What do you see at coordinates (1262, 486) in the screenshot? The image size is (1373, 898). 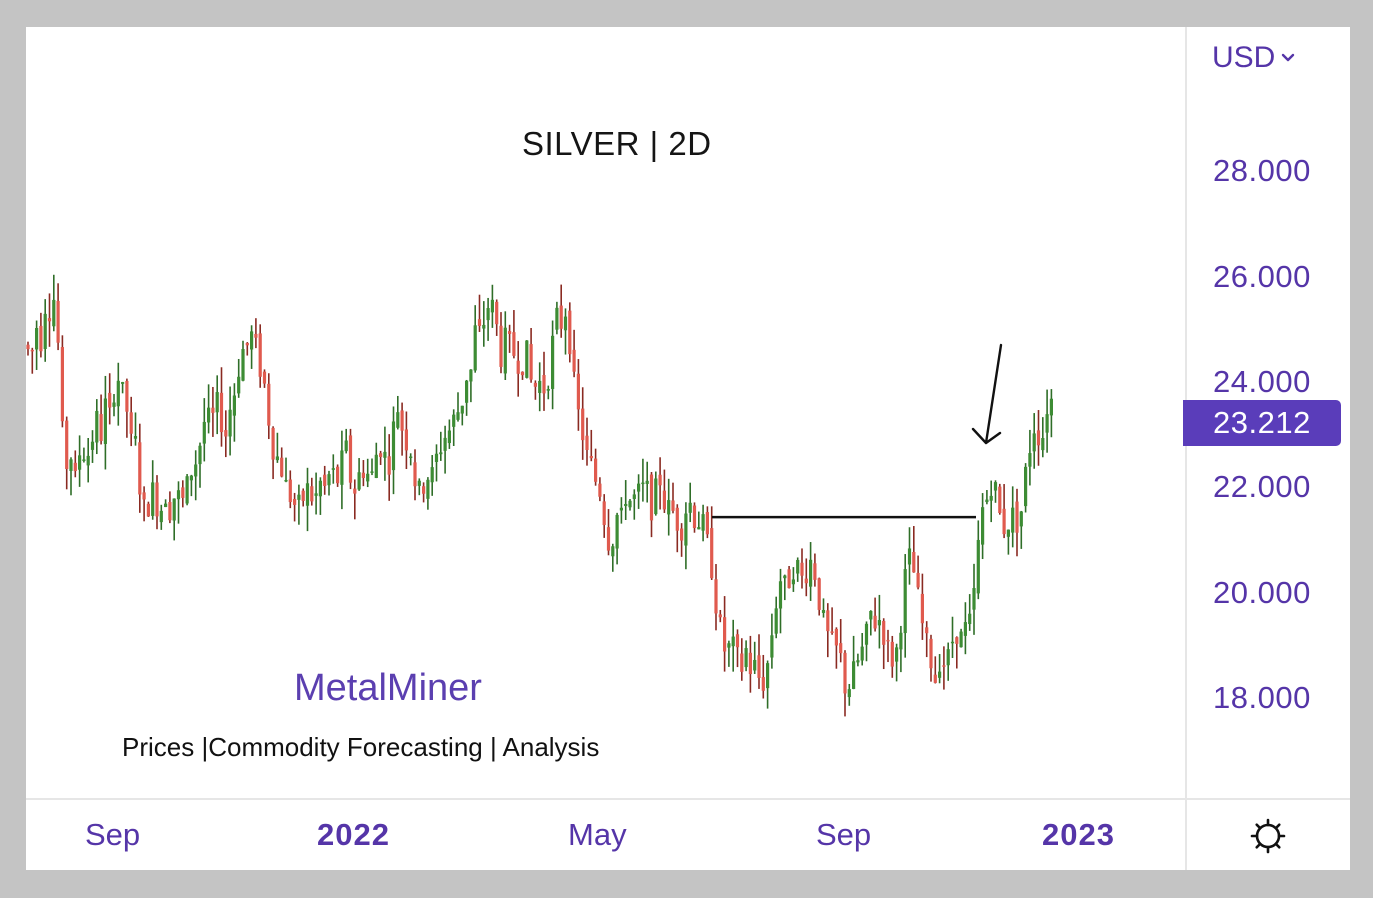 I see `y-tick-22: 22.000` at bounding box center [1262, 486].